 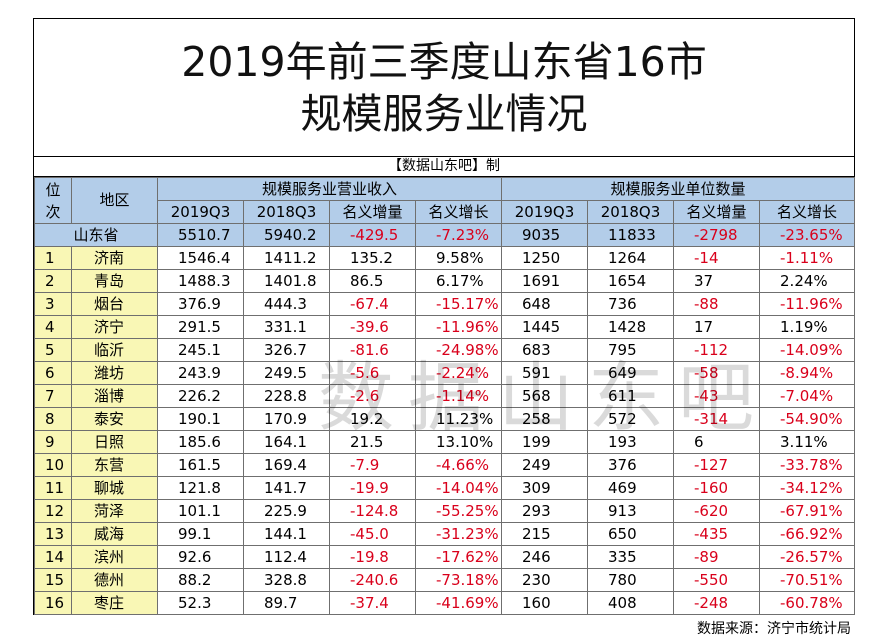 I want to click on city-cell: 枣庄, so click(x=114, y=603).